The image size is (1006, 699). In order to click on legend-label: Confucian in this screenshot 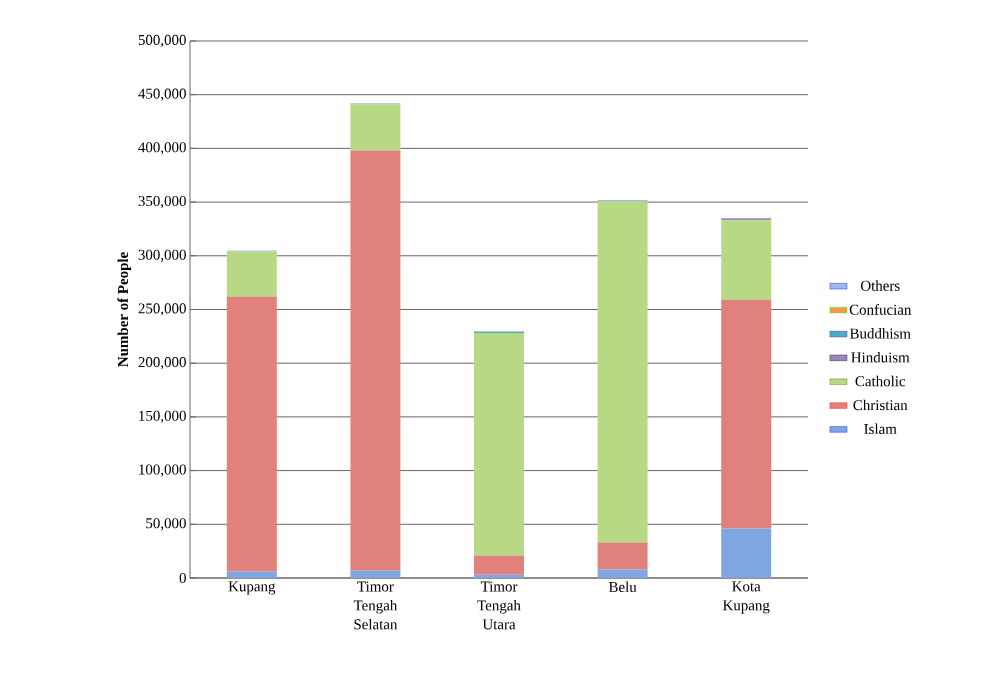, I will do `click(880, 309)`.